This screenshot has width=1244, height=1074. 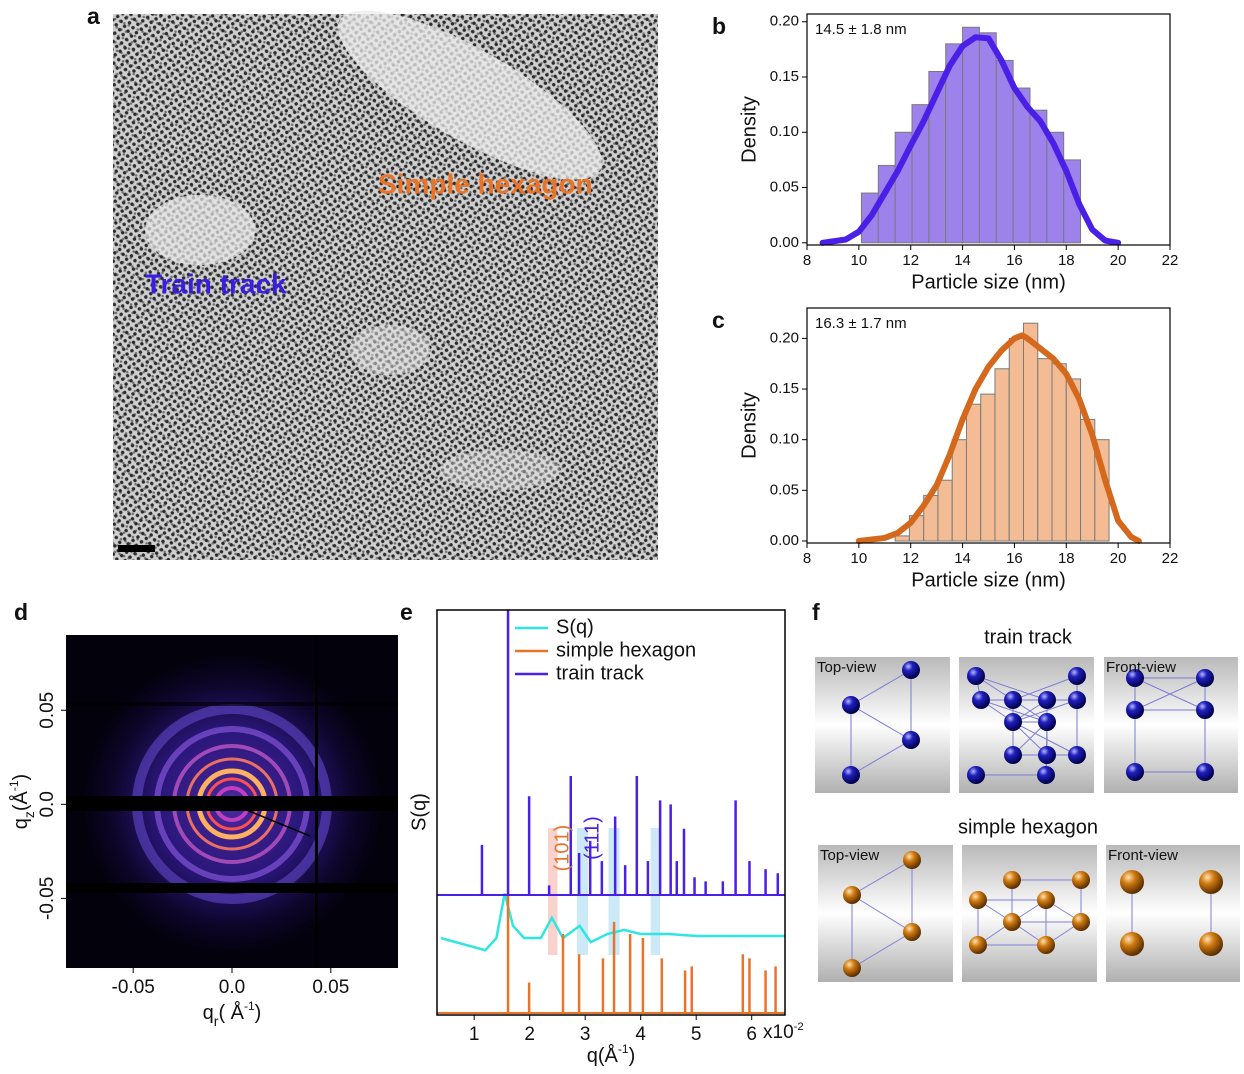 What do you see at coordinates (216, 1021) in the screenshot?
I see `axis-label-part: r` at bounding box center [216, 1021].